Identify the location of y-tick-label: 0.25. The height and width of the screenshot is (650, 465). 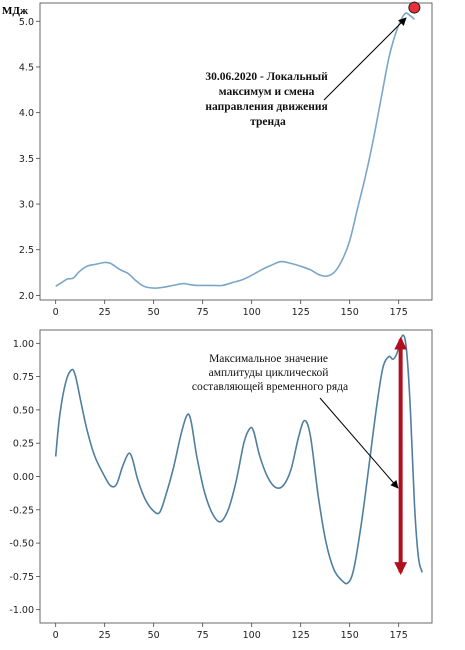
(23, 444).